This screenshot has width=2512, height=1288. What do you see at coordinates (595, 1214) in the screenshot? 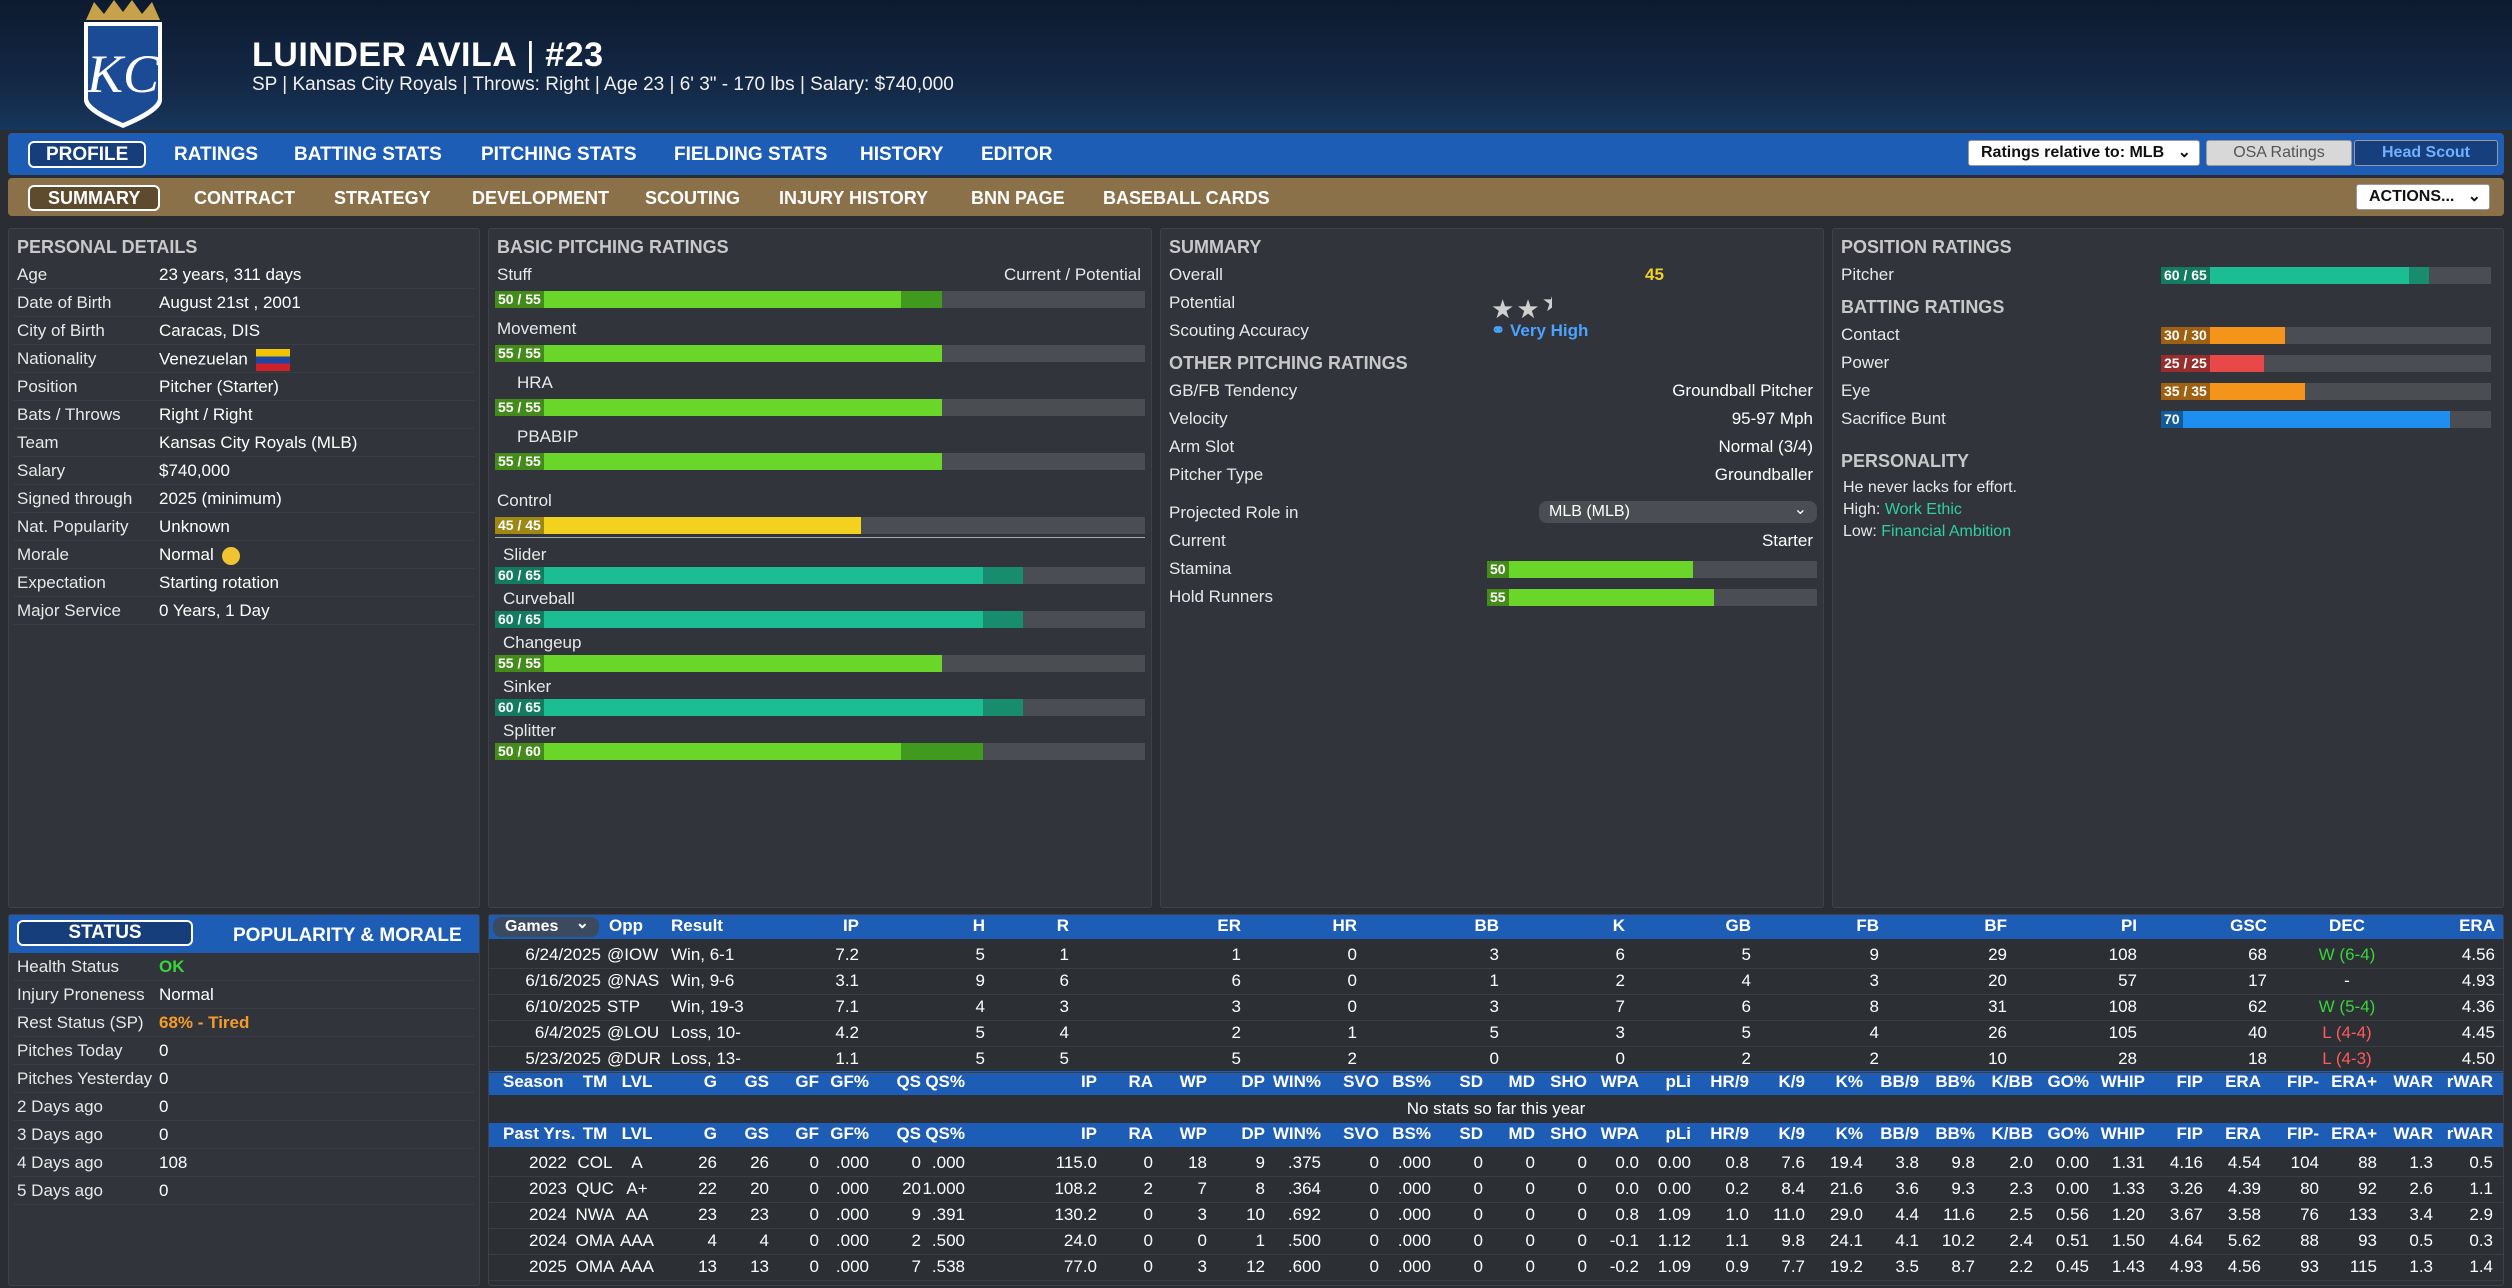
I see `table-cell: NWA` at bounding box center [595, 1214].